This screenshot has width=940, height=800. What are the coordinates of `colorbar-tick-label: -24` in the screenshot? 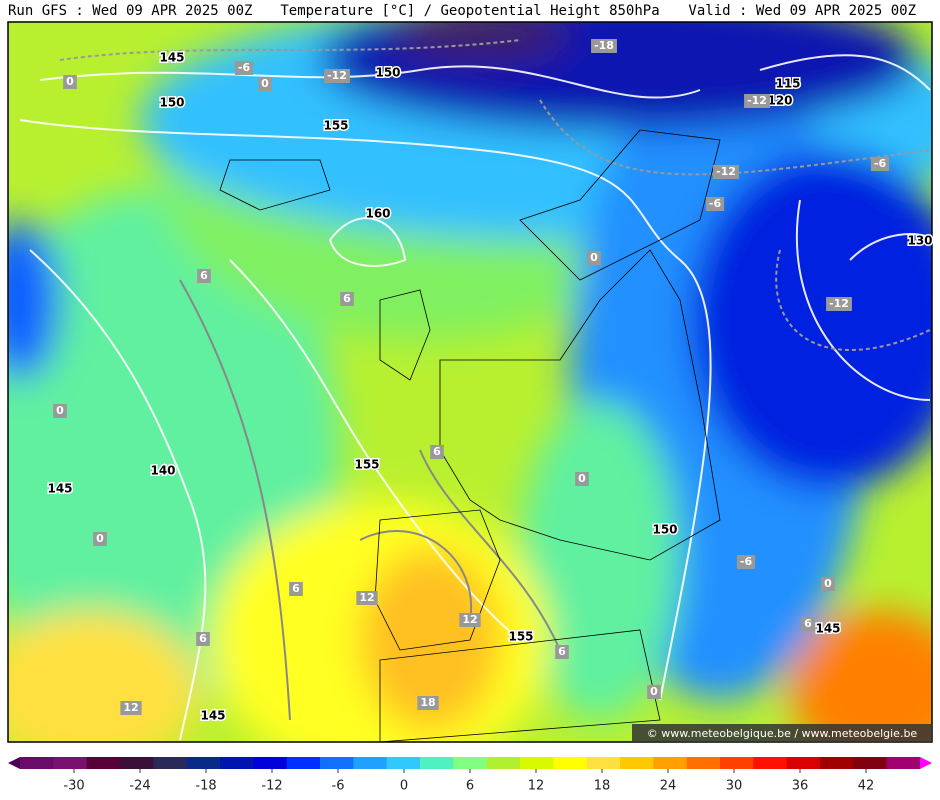 It's located at (139, 786).